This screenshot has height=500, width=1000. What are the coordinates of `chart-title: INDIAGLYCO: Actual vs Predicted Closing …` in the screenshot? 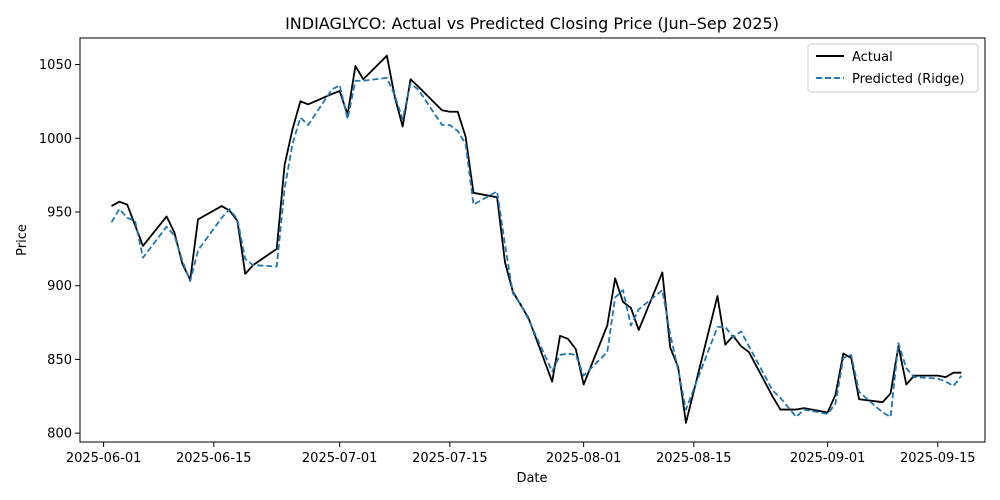 It's located at (532, 23).